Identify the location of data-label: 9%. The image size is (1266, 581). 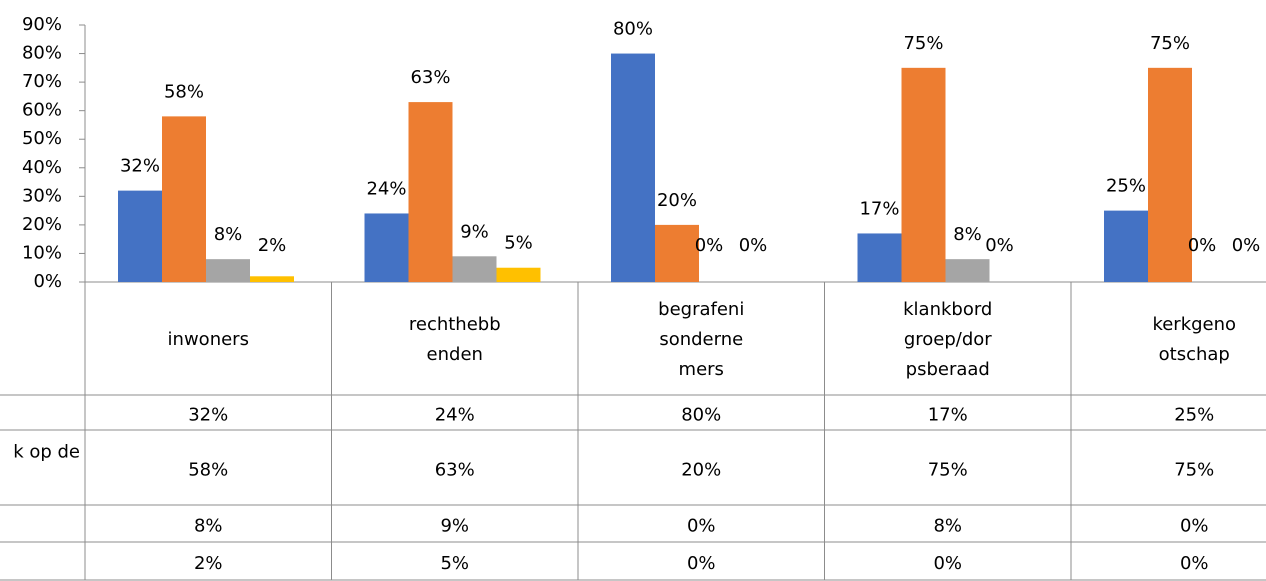
(474, 231).